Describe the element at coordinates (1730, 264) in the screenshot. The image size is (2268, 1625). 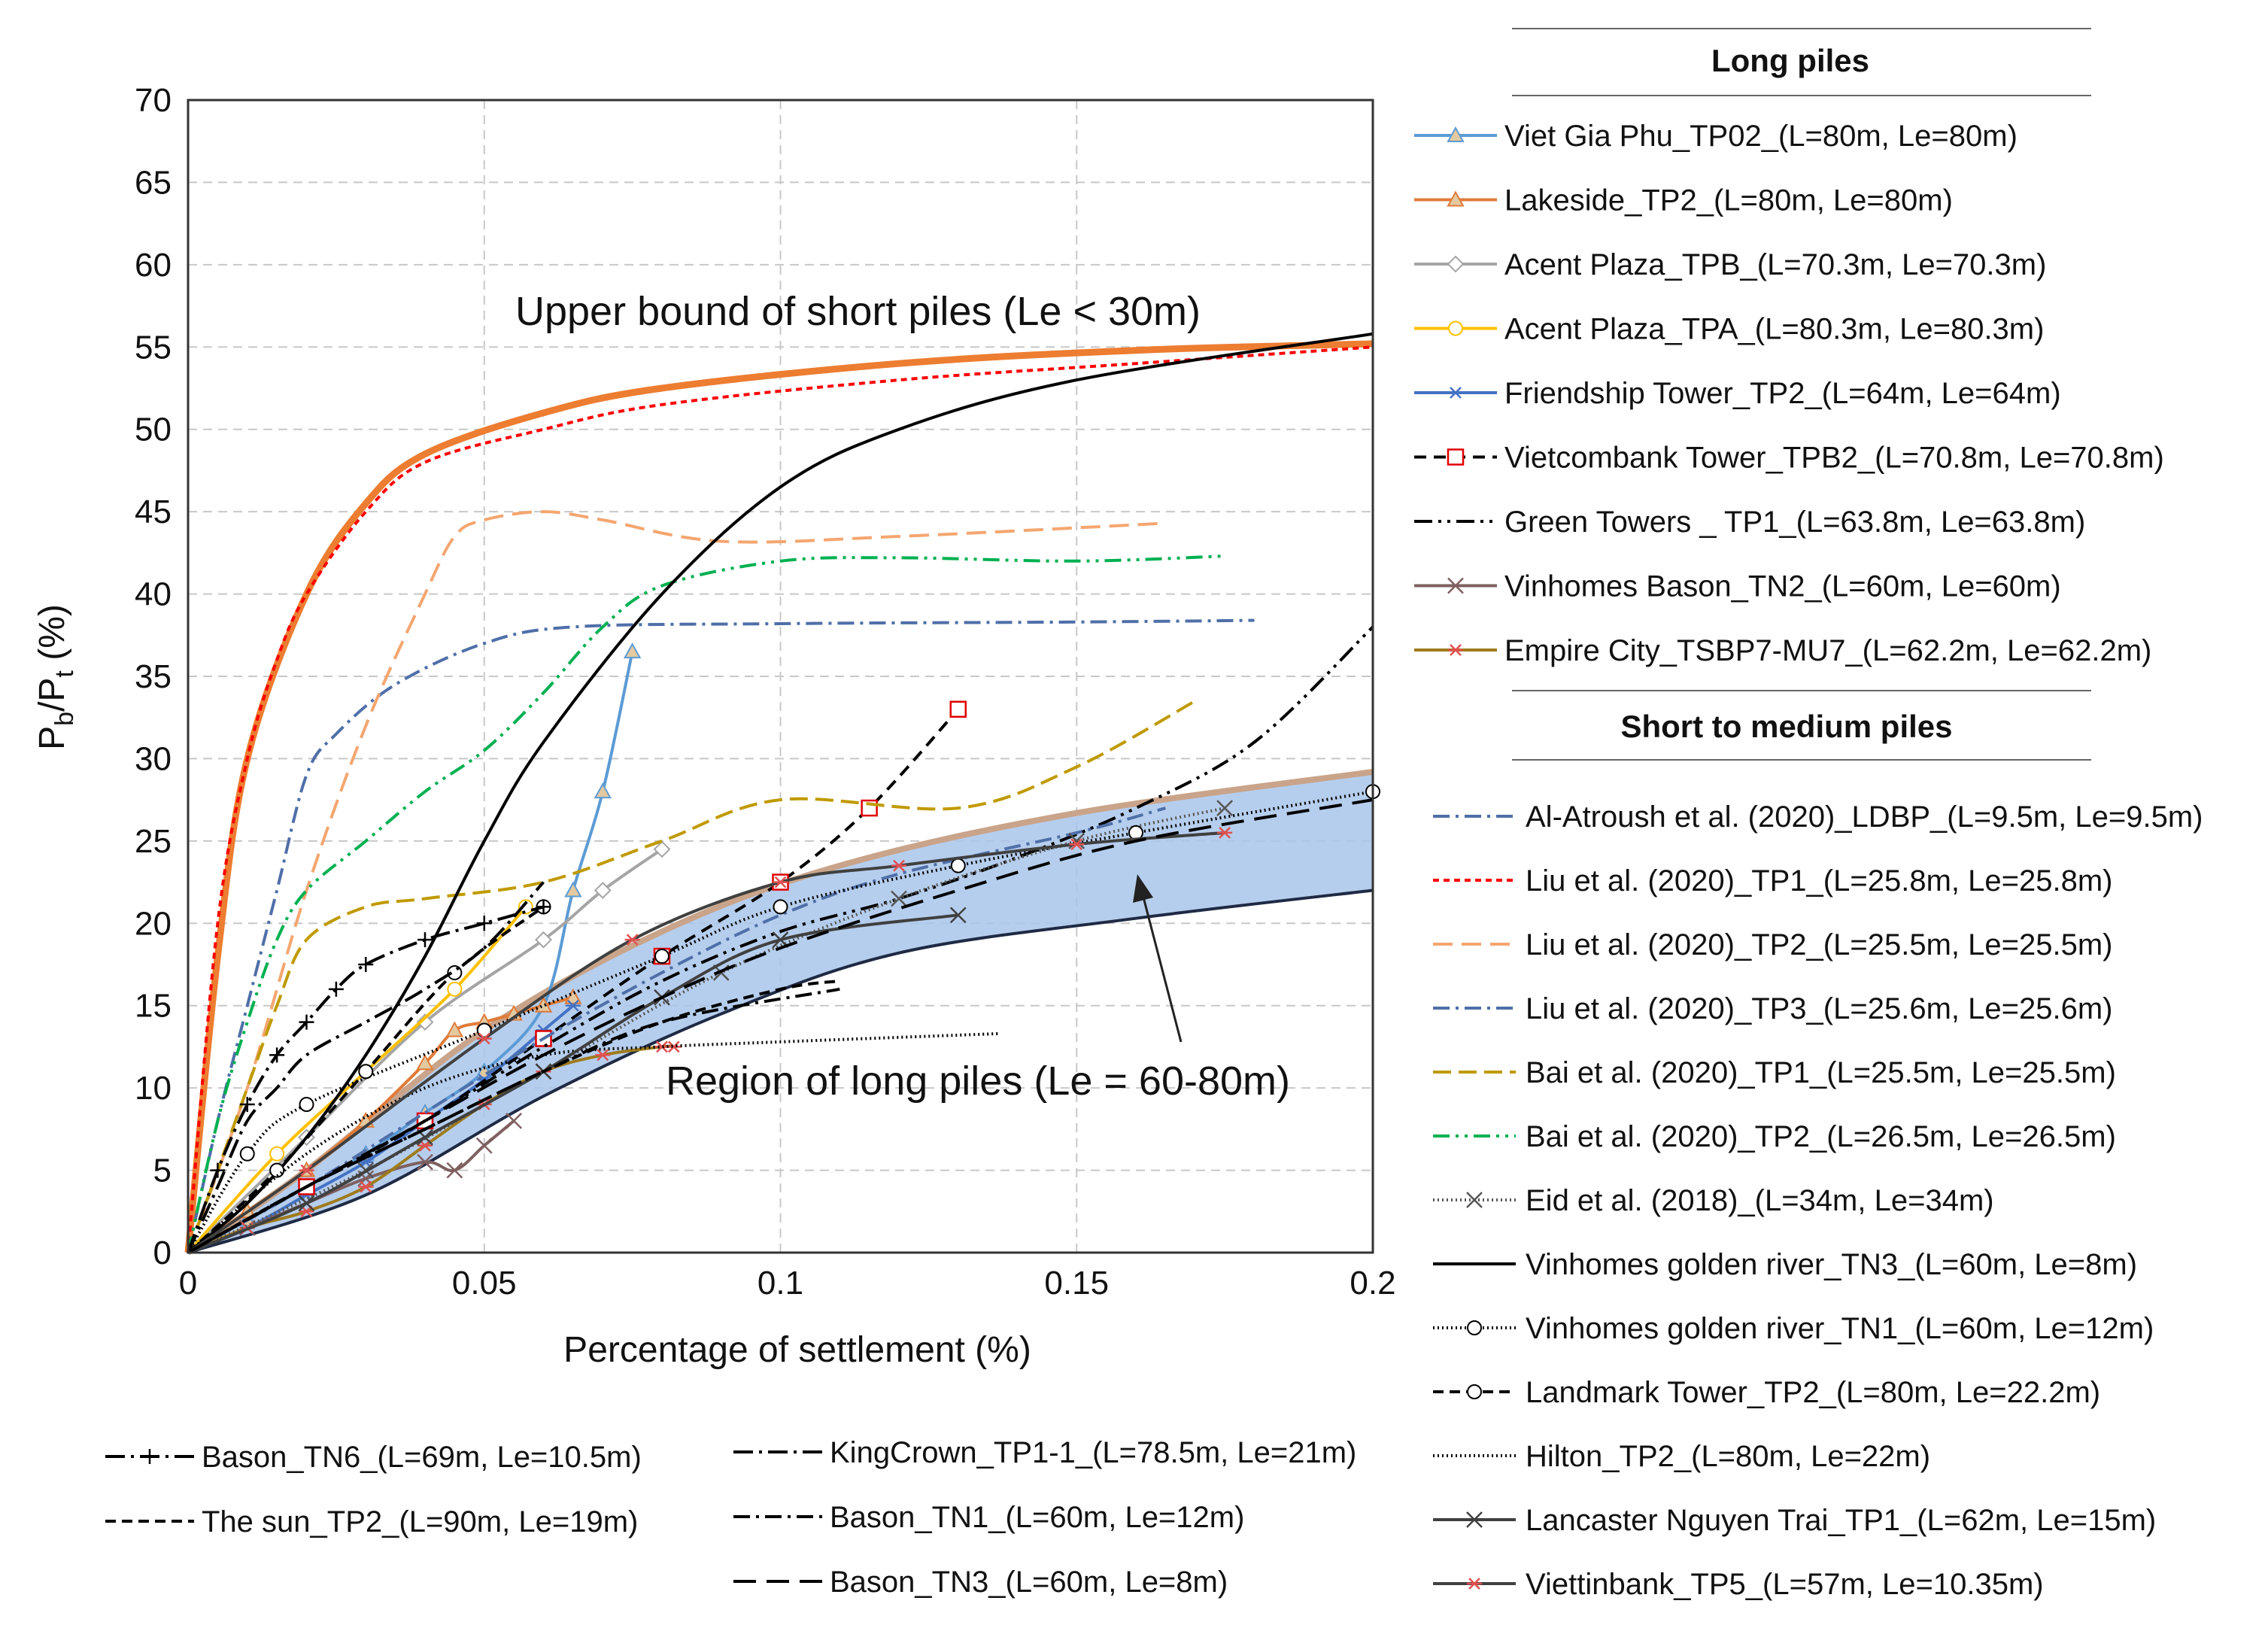
I see `legend-item-acent-plaza-tpb-l-70-3m-le-70-3m: Acent Plaza_TPB_(L=70.3m, Le=70.3m)` at that location.